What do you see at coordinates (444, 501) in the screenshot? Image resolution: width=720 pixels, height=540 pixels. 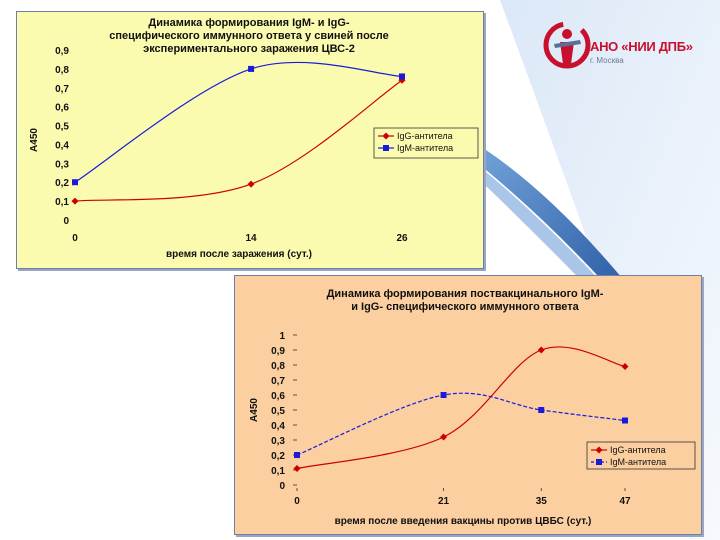 I see `x-tick-label: 21` at bounding box center [444, 501].